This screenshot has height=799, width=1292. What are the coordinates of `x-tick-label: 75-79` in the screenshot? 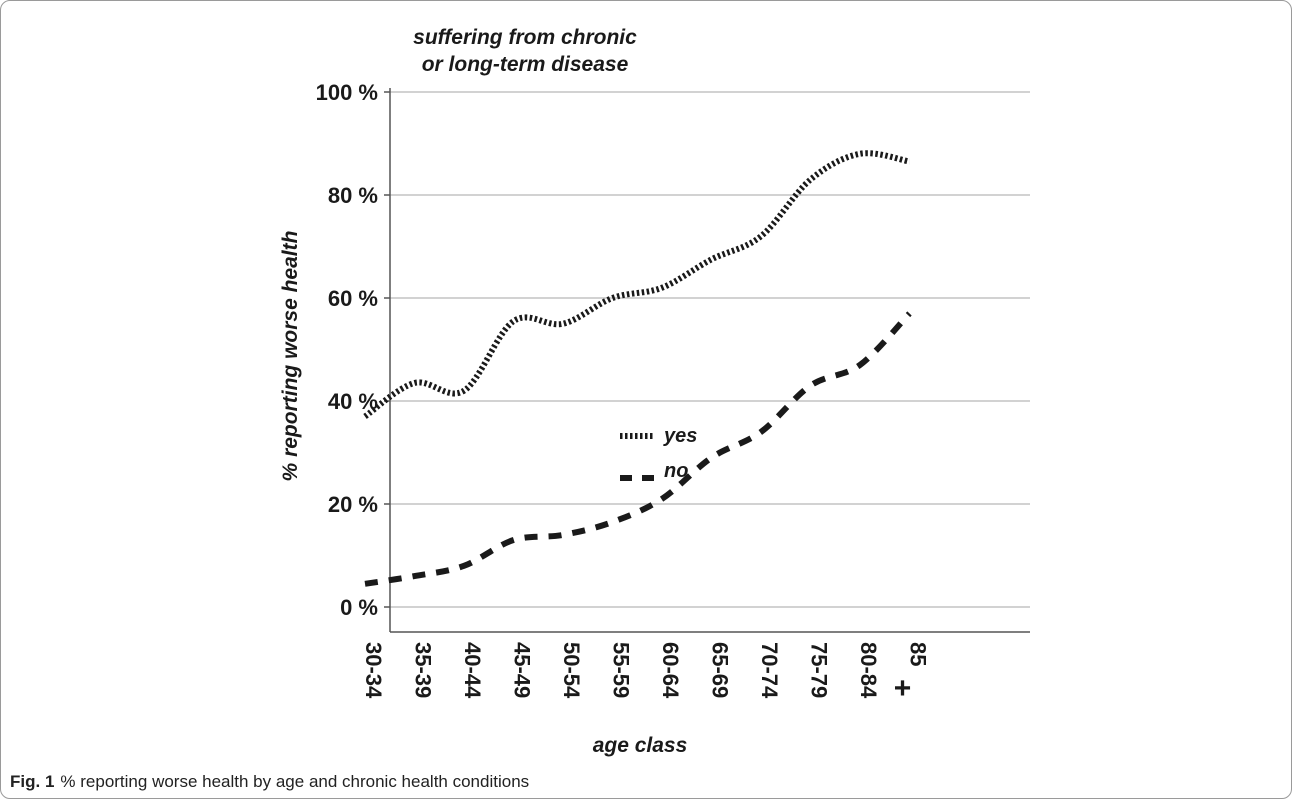 It's located at (819, 670).